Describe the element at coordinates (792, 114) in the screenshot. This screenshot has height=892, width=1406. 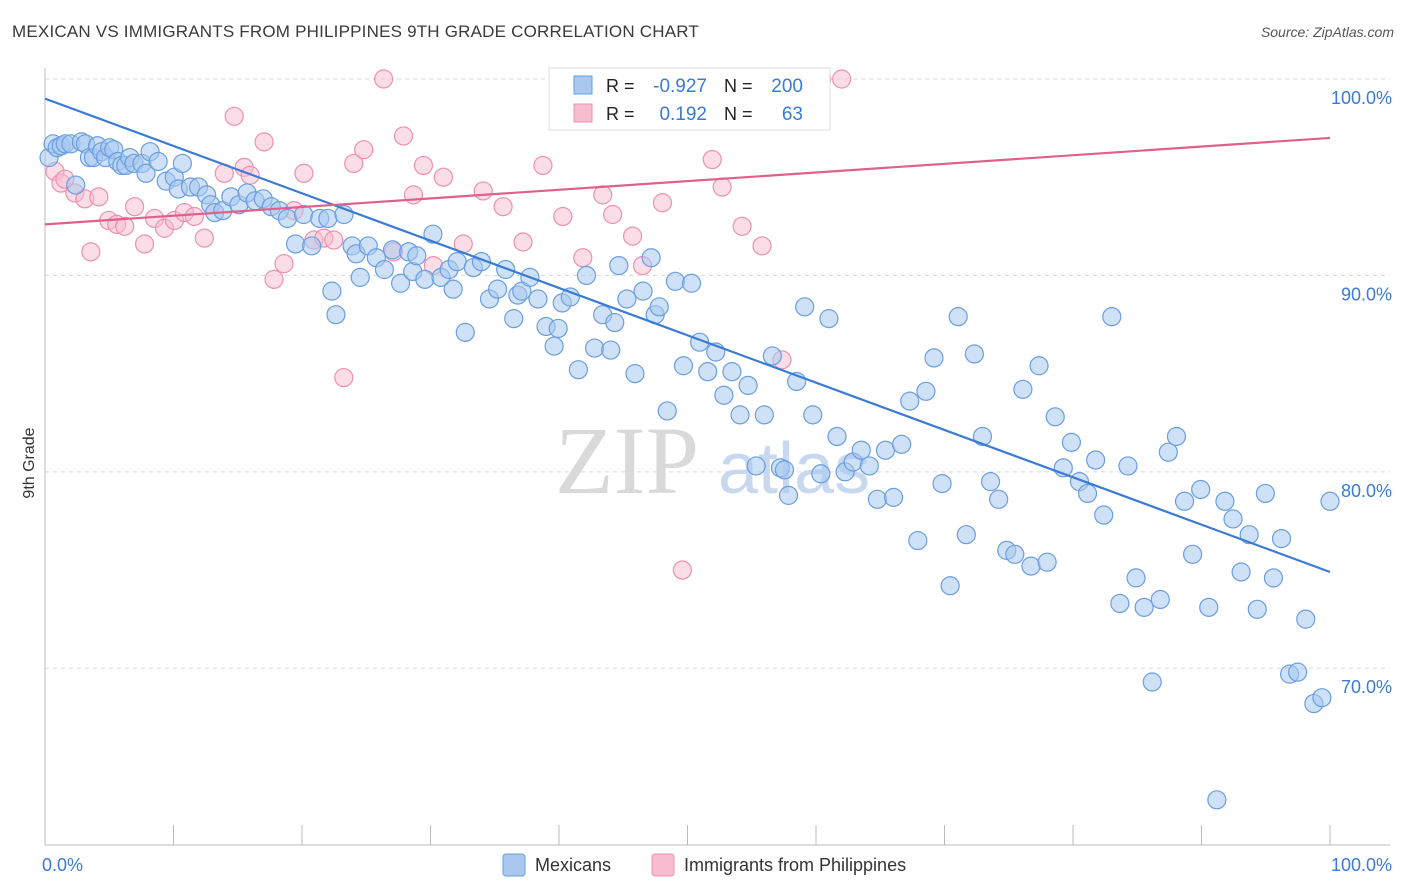
I see `stats-n-value-1: 63` at that location.